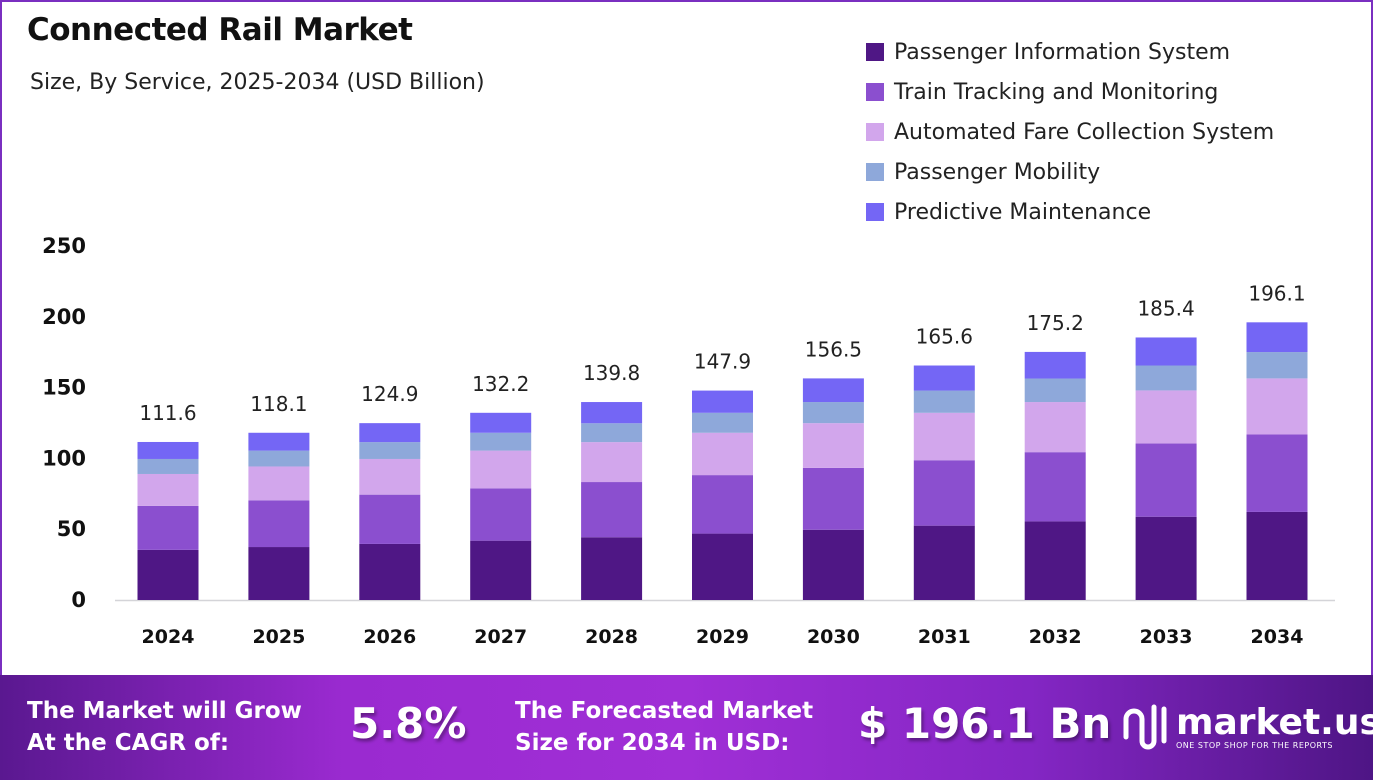 This screenshot has height=780, width=1373. Describe the element at coordinates (278, 637) in the screenshot. I see `x-tick-label: 2025` at that location.